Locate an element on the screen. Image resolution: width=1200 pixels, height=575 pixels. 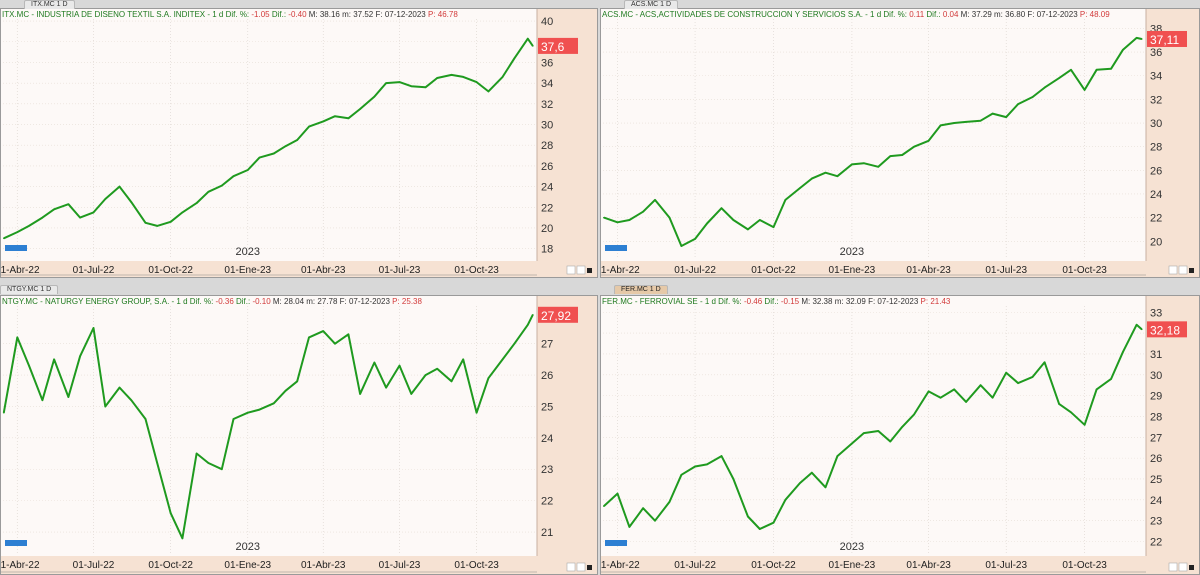
tab-itx: ITX.MC 1 D is located at coordinates (49, 4).